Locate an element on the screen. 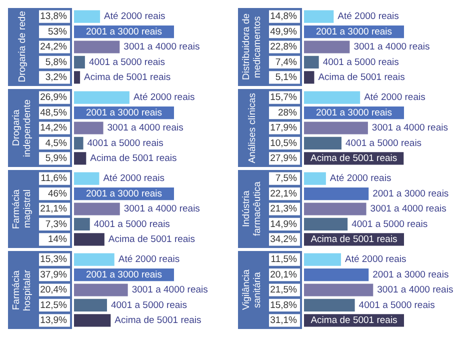 Image resolution: width=474 pixels, height=338 pixels. data-label: 27,9% is located at coordinates (284, 158).